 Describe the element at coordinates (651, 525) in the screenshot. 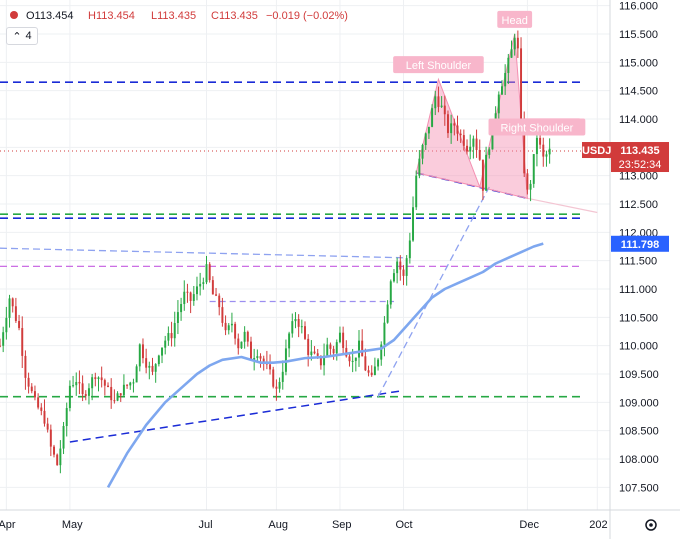

I see `settings-gear-icon` at that location.